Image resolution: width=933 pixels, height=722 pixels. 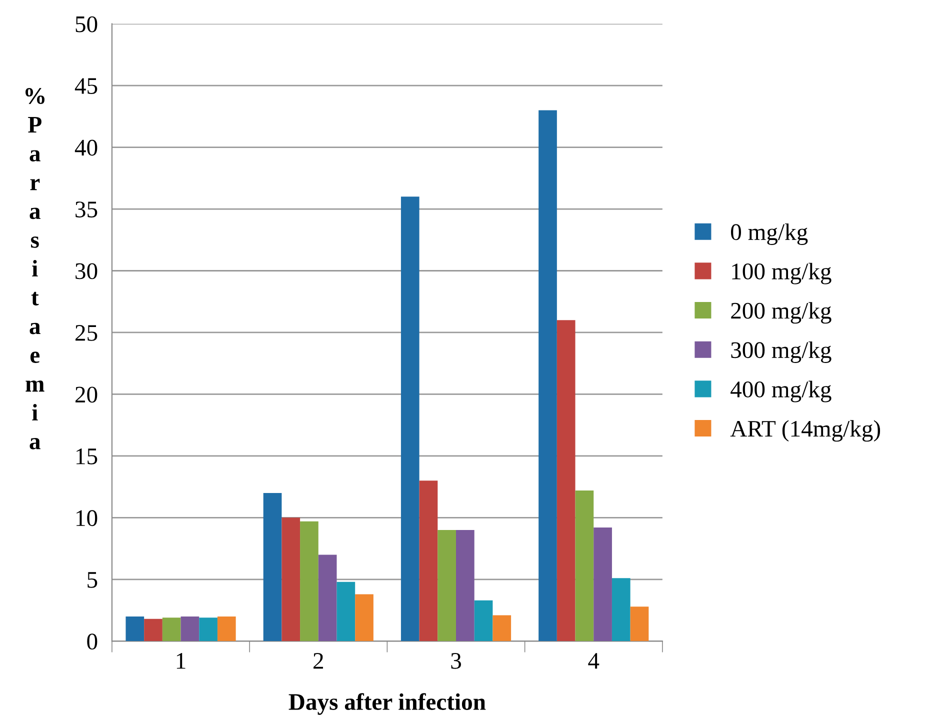 I want to click on legend-label: 200 mg/kg, so click(x=781, y=313).